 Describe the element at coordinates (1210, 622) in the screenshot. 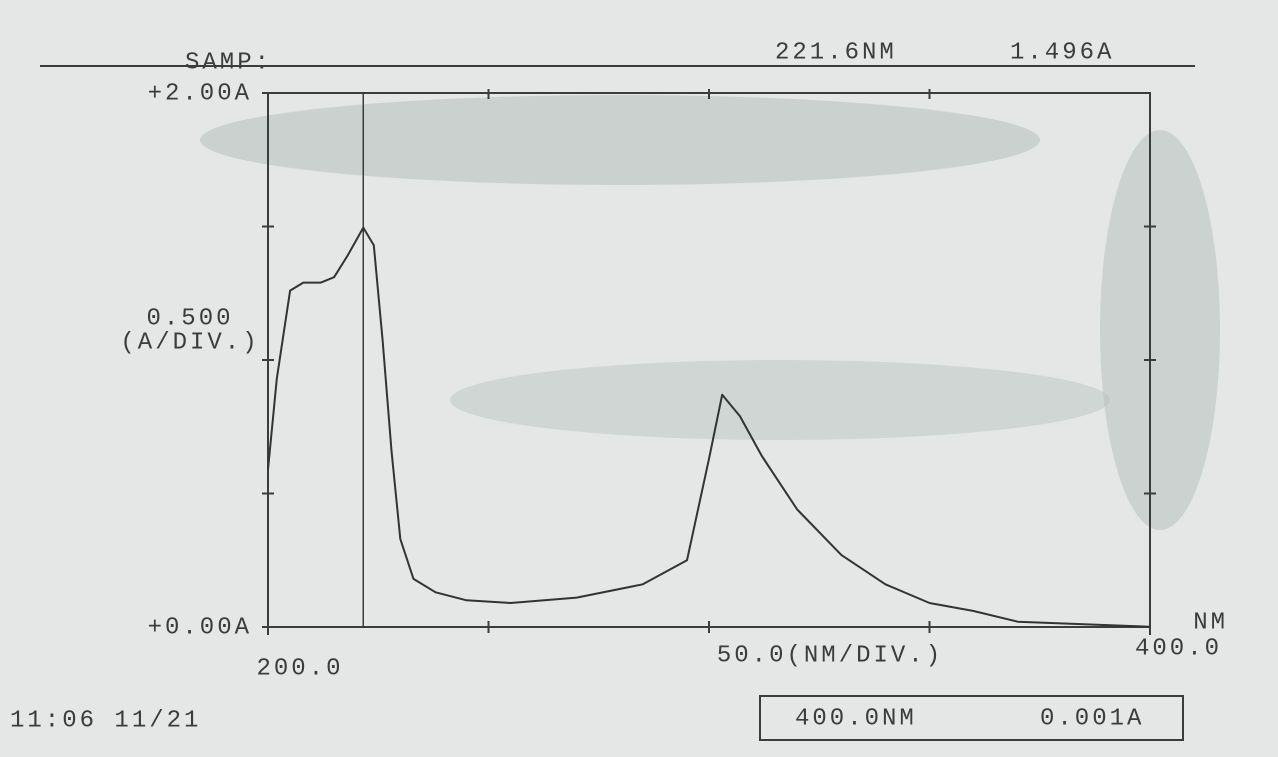

I see `x-unit: NM` at that location.